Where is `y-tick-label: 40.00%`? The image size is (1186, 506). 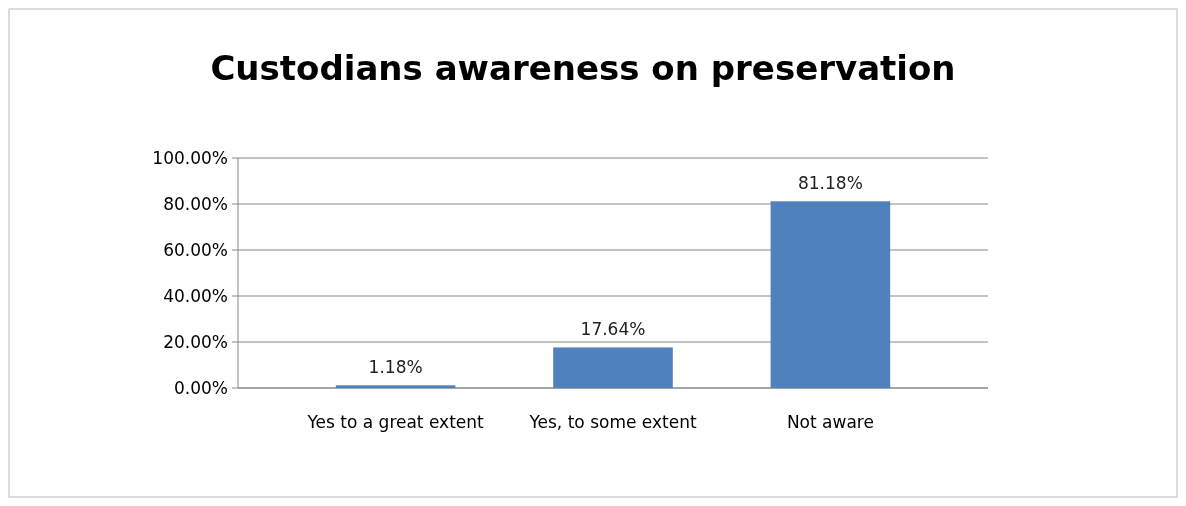
y-tick-label: 40.00% is located at coordinates (195, 295).